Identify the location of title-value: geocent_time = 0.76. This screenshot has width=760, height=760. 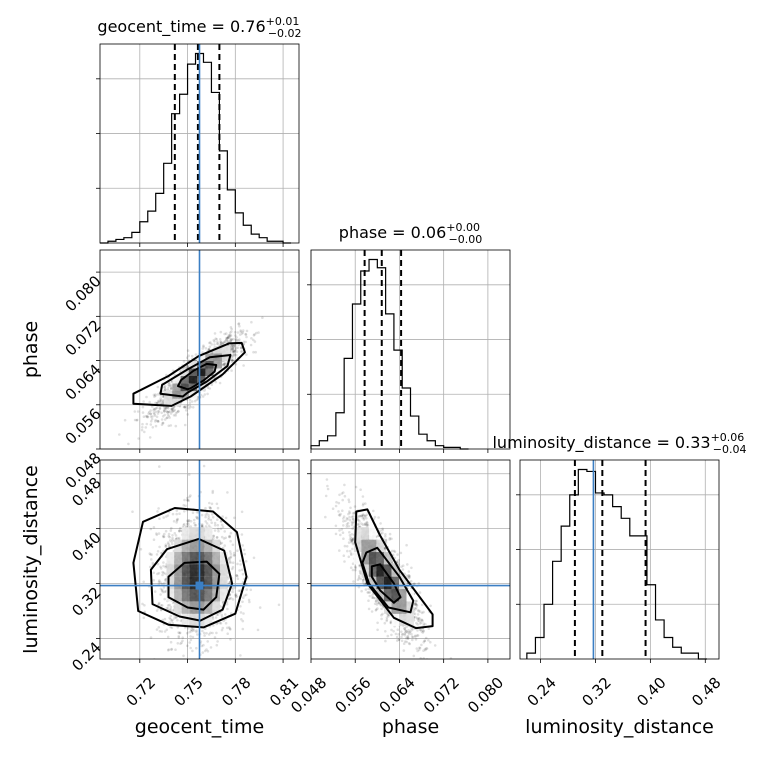
(181, 27).